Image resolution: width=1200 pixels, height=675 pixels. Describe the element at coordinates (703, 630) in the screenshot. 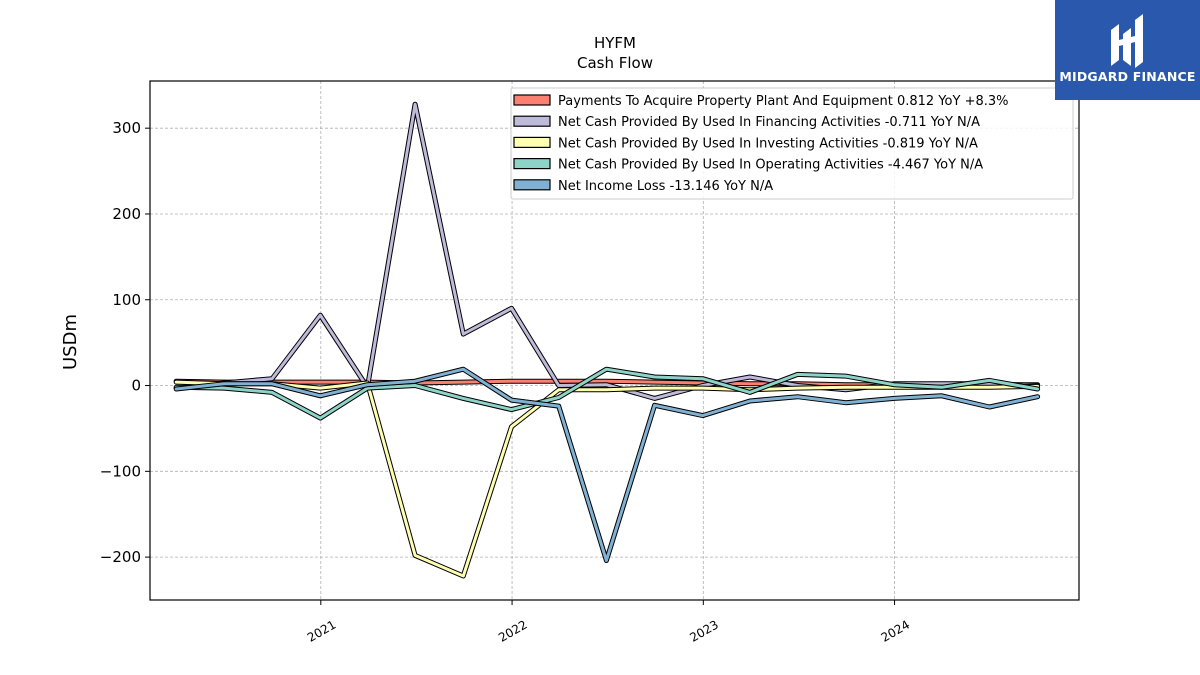

I see `x-tick-label: 2023` at that location.